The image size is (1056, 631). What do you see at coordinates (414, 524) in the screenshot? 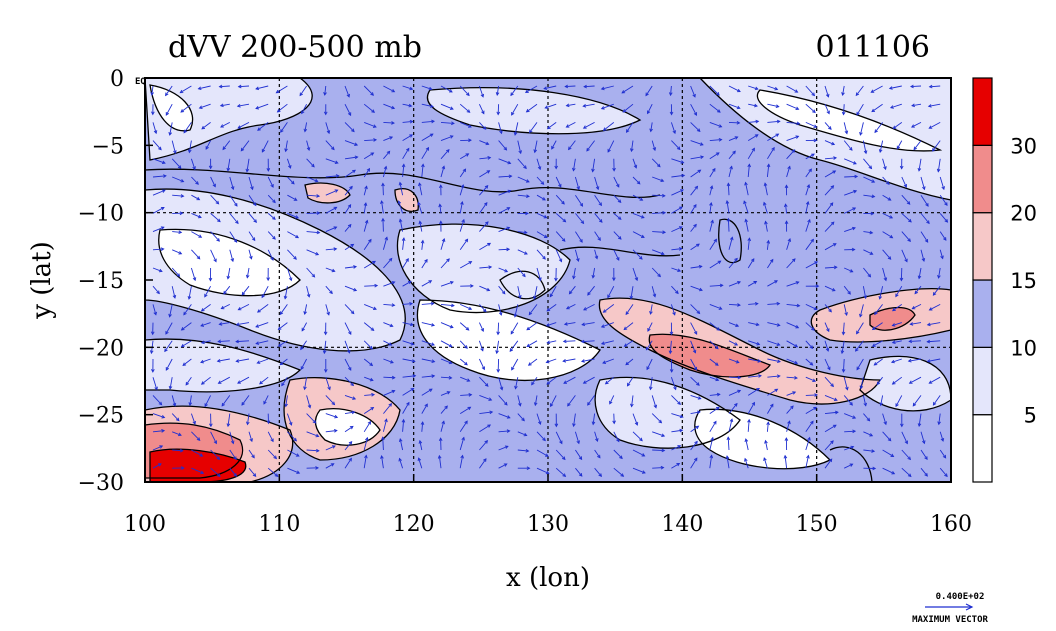
I see `x-tick-label: 120` at bounding box center [414, 524].